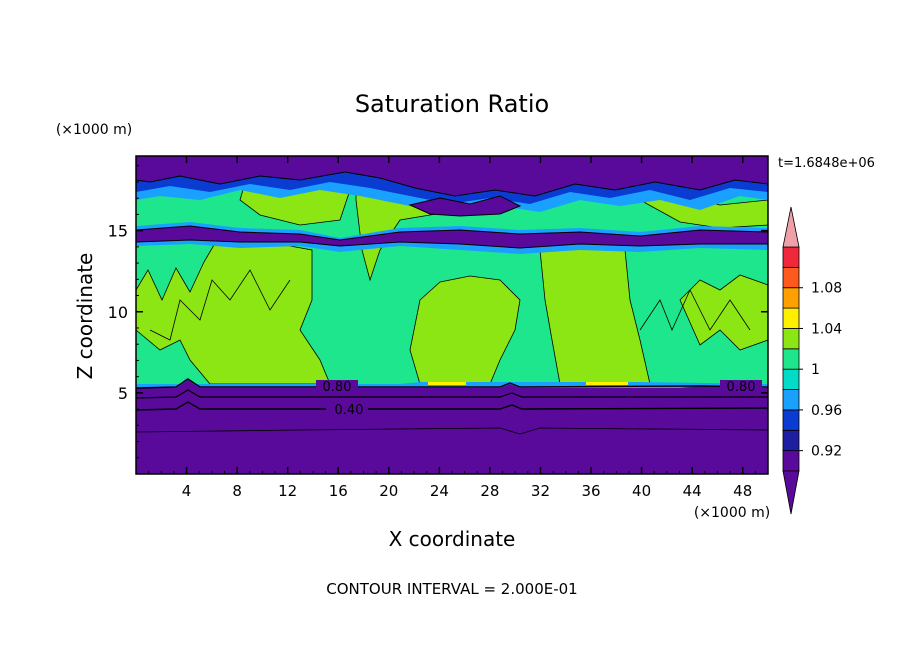 This screenshot has height=654, width=904. I want to click on x-tick-label: 20, so click(388, 491).